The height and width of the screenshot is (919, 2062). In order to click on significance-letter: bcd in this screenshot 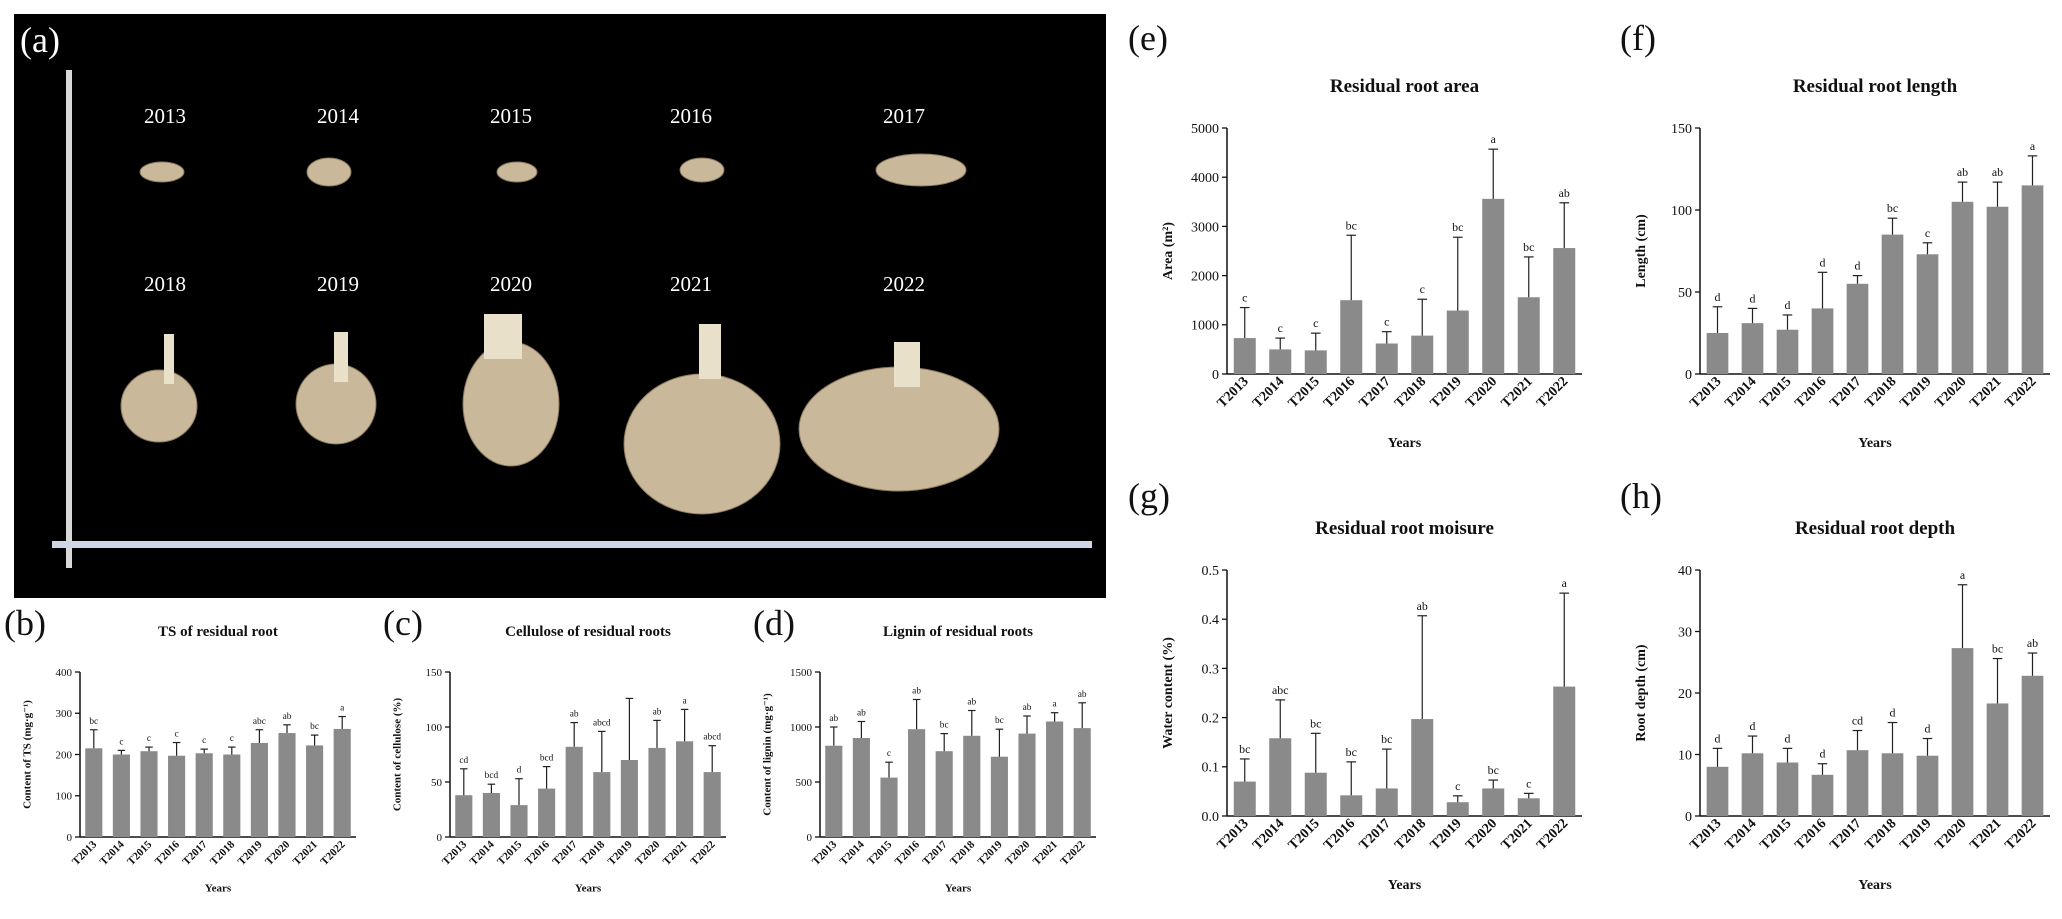, I will do `click(547, 759)`.